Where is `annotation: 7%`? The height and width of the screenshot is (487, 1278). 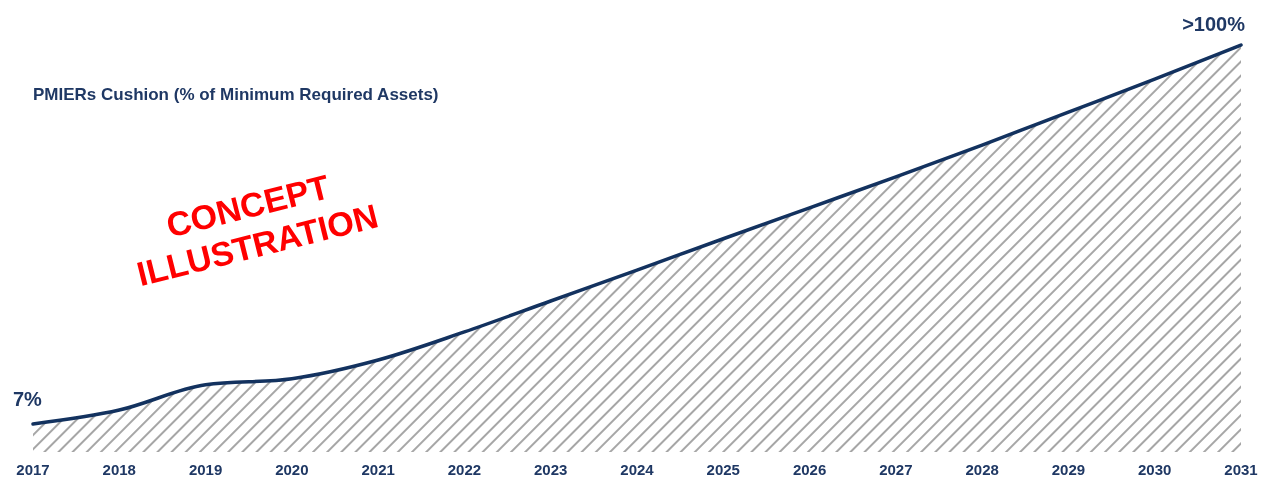
annotation: 7% is located at coordinates (28, 398).